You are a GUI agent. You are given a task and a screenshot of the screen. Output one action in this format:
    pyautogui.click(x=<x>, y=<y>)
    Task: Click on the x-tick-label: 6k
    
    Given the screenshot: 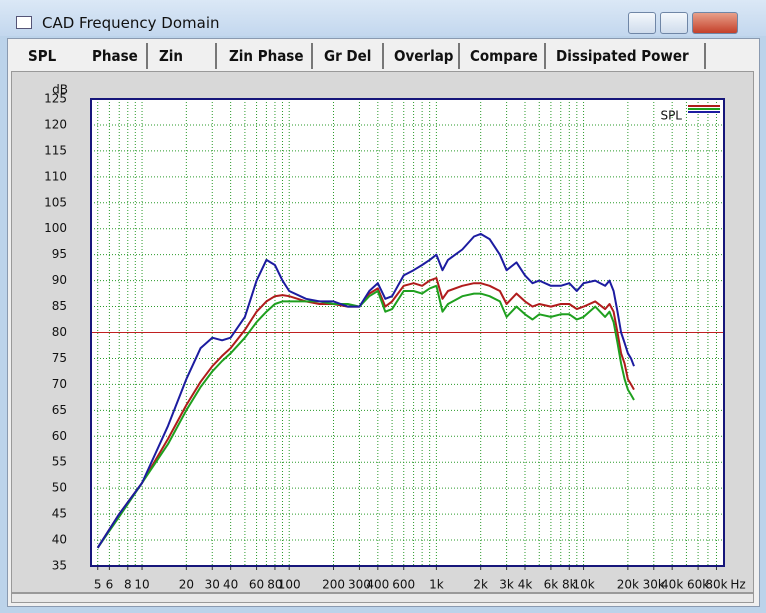 What is the action you would take?
    pyautogui.click(x=551, y=585)
    